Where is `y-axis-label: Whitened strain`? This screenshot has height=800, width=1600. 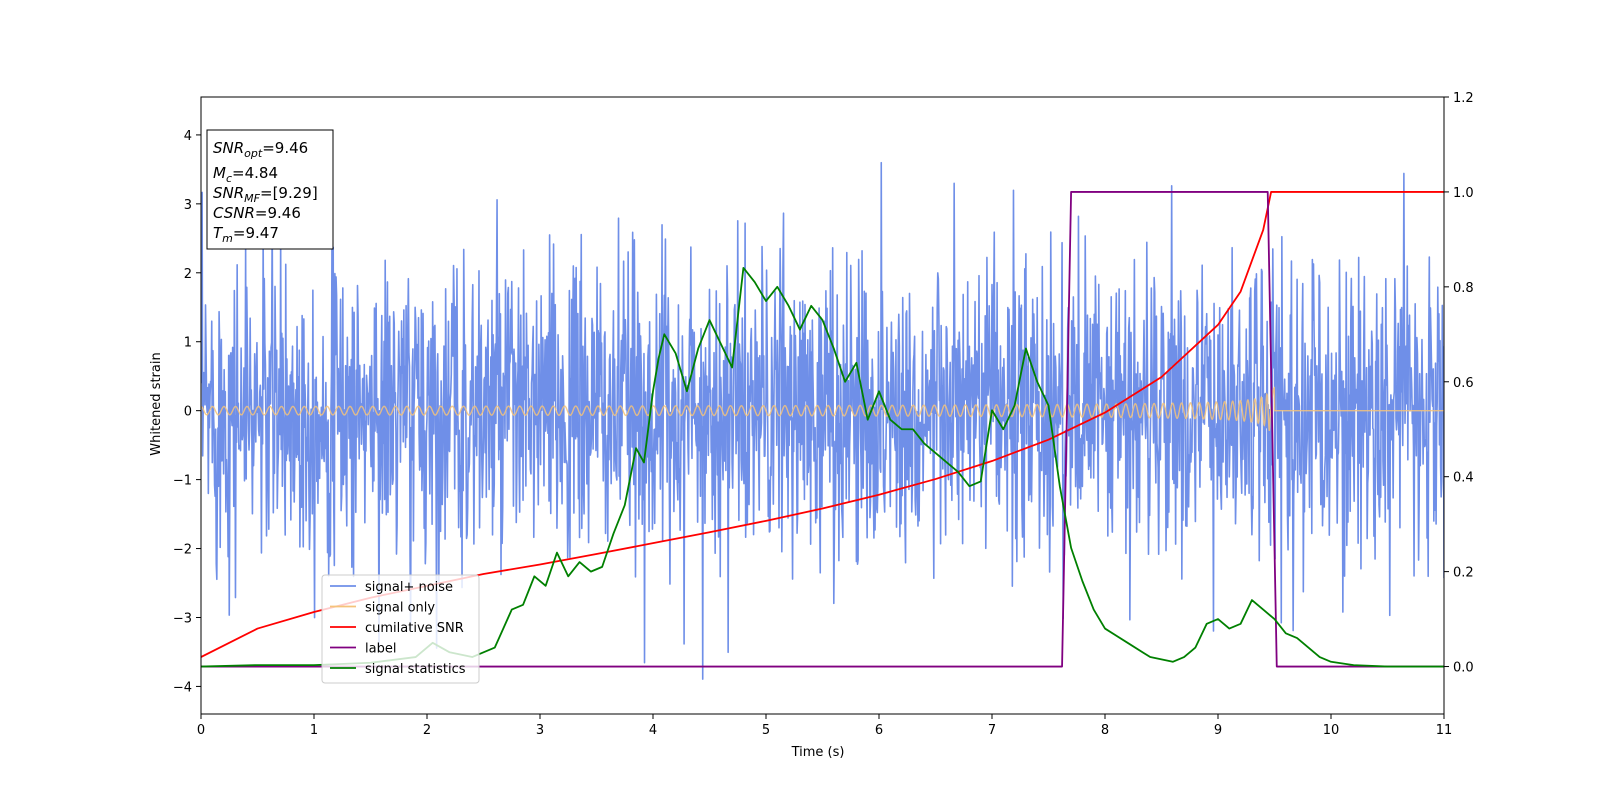 y-axis-label: Whitened strain is located at coordinates (156, 403).